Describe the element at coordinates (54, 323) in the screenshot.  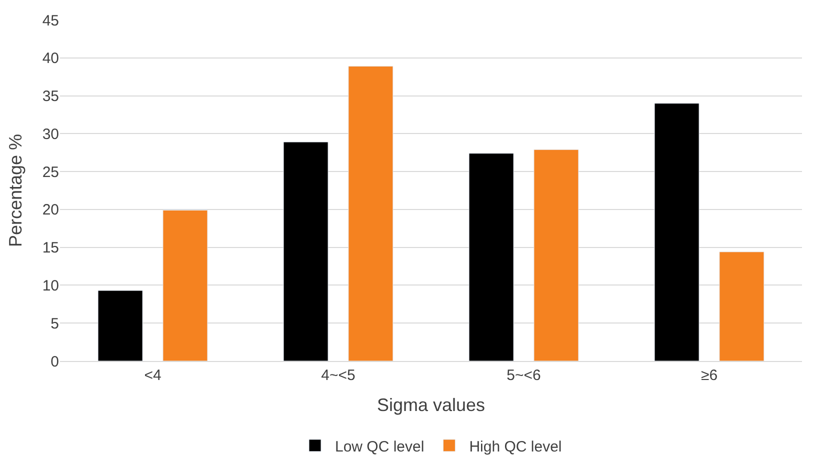
I see `y-tick-label: 5` at that location.